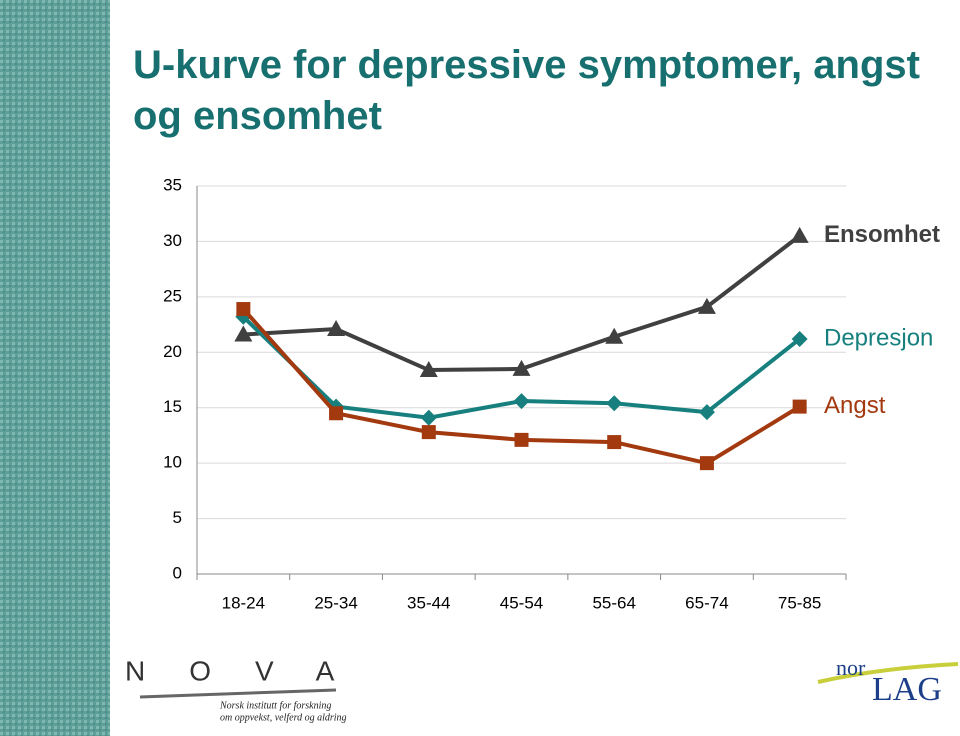 This screenshot has width=960, height=736. What do you see at coordinates (172, 462) in the screenshot?
I see `y-tick-label: 10` at bounding box center [172, 462].